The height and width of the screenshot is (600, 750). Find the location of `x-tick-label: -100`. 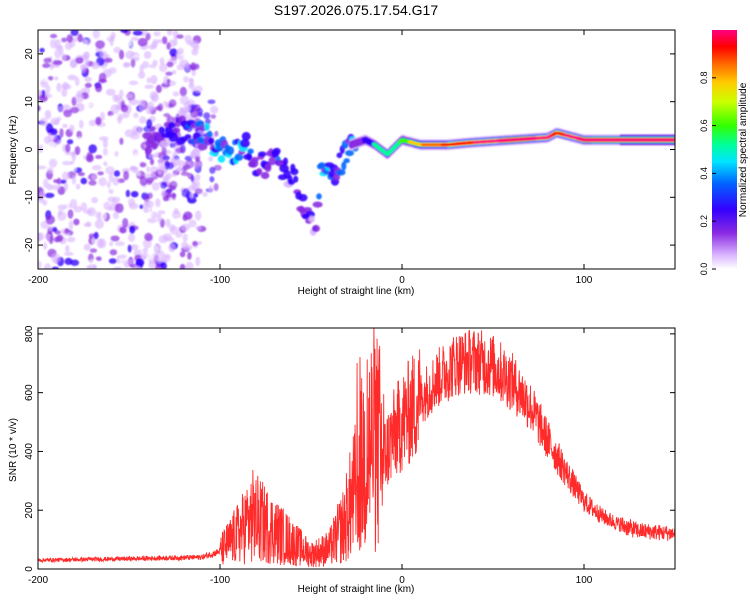

x-tick-label: -100 is located at coordinates (220, 580).